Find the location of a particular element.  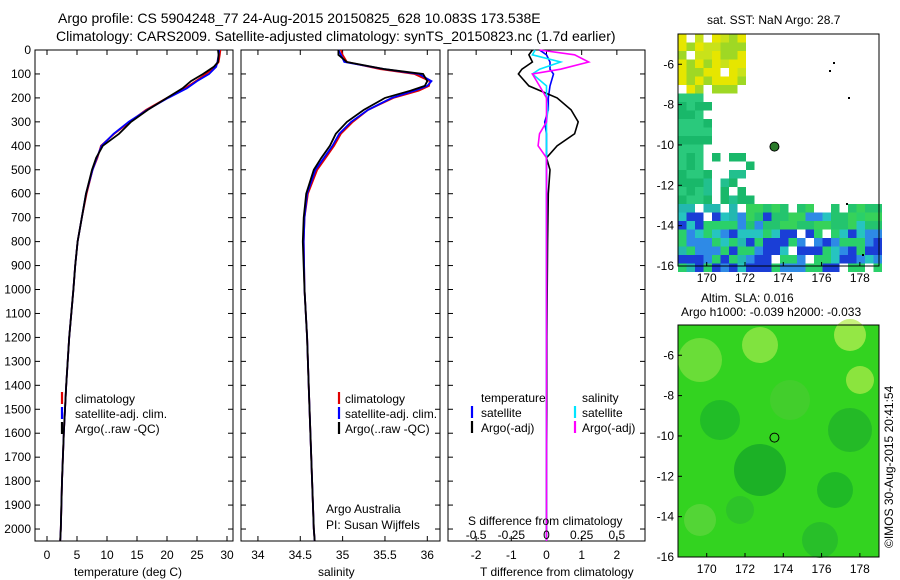

legend-temp-satellite: satellite is located at coordinates (501, 413).